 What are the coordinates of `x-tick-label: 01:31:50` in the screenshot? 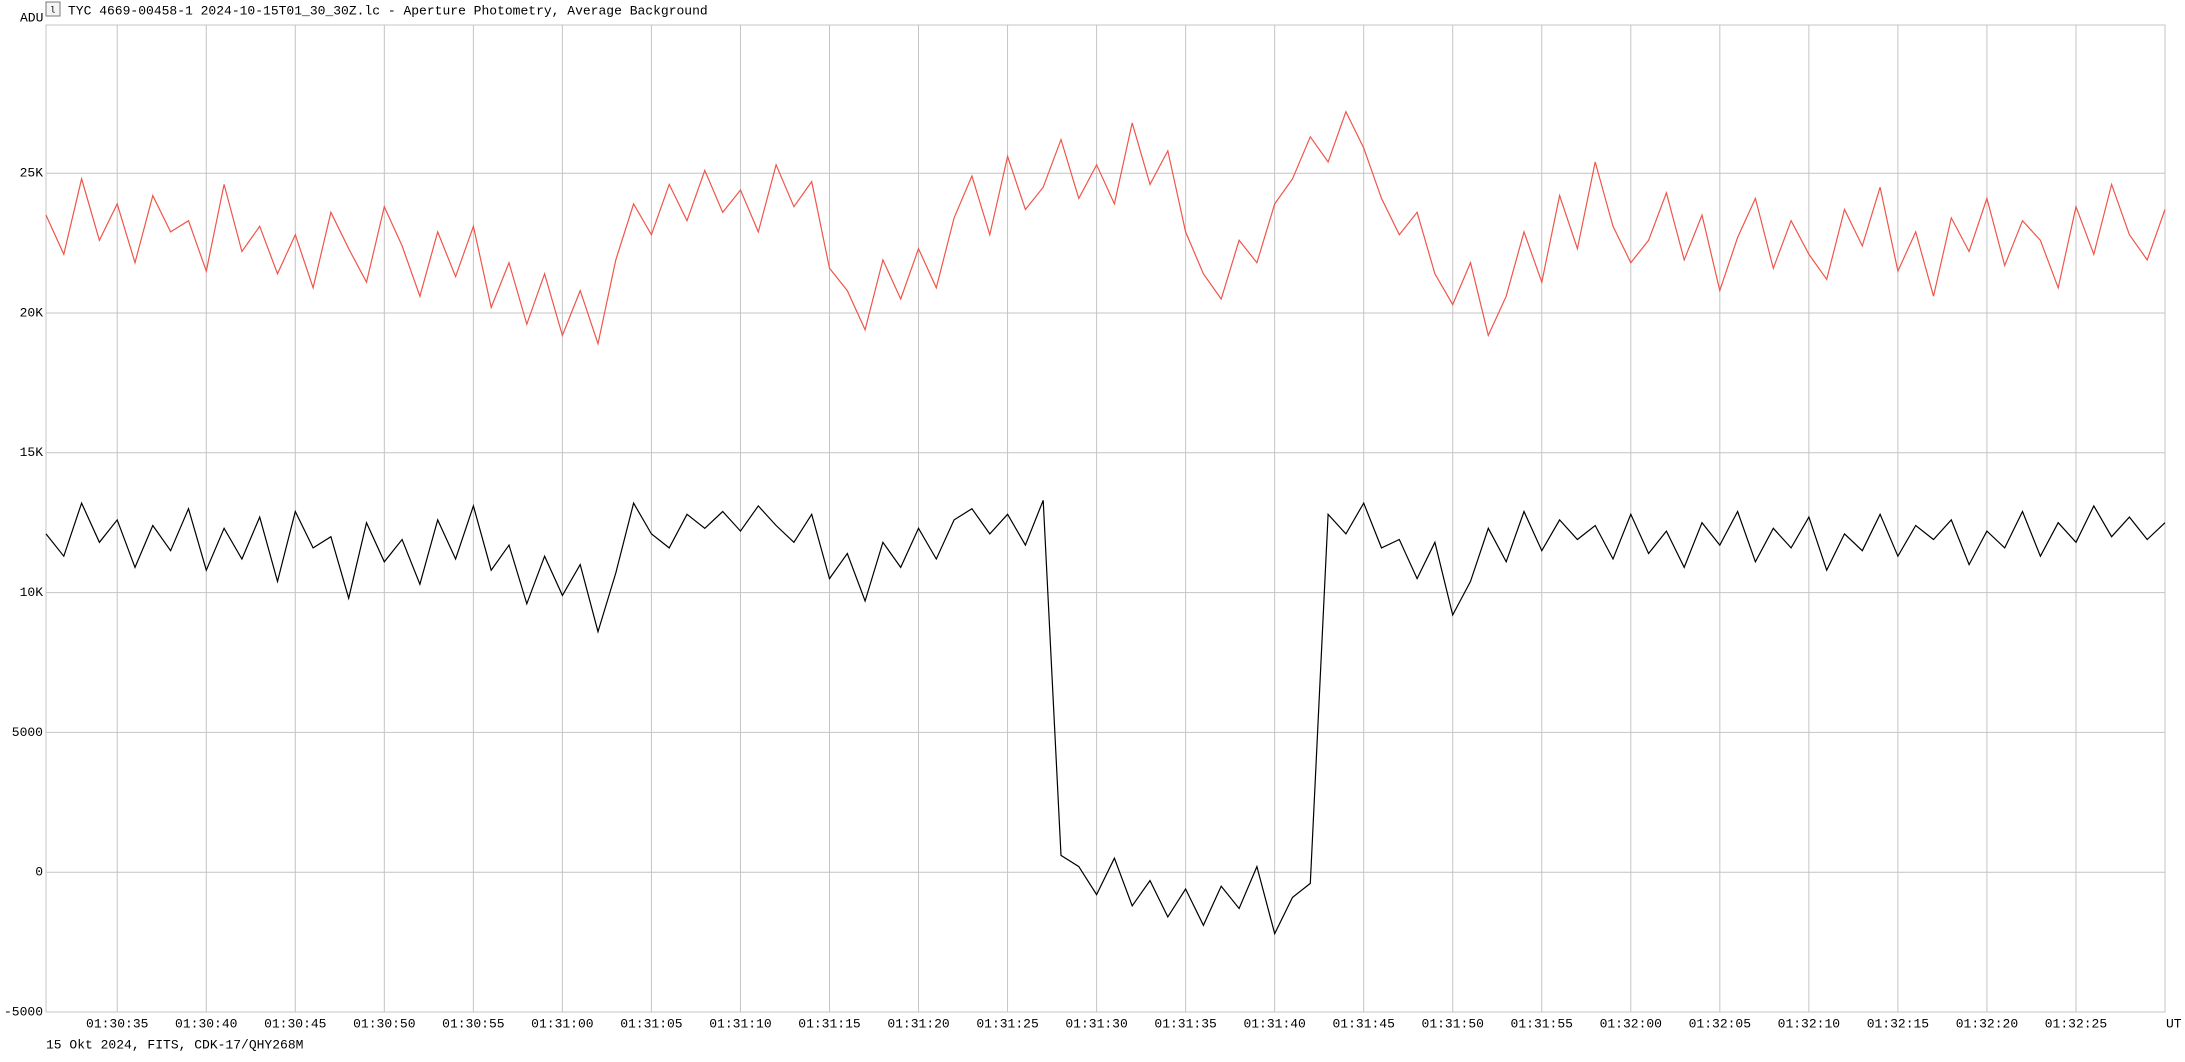 It's located at (1453, 1023).